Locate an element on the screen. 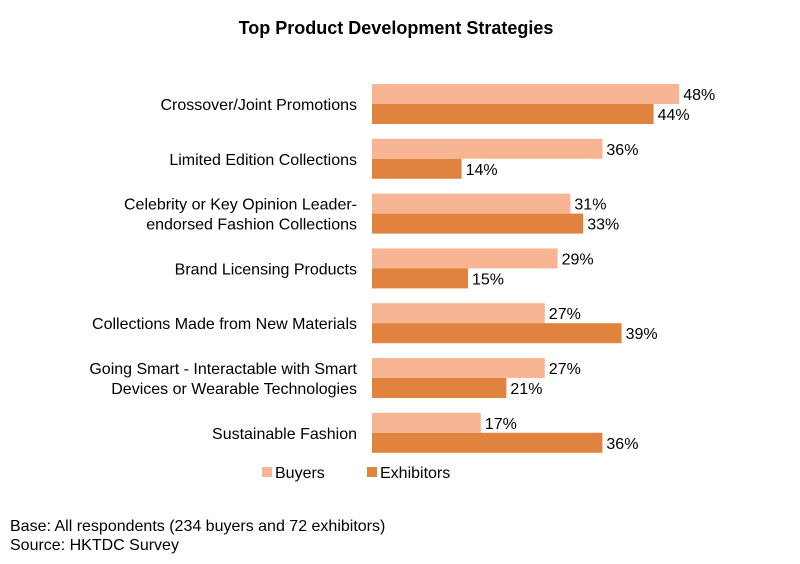 This screenshot has width=800, height=564. data-label-exhibitors-3: 15% is located at coordinates (488, 279).